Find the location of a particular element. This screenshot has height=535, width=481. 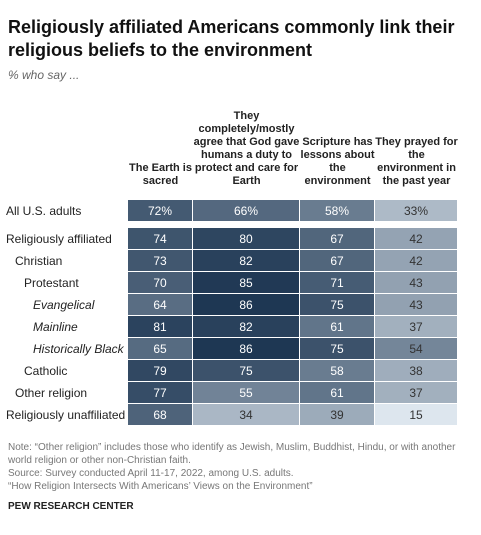

heat-cell: 71 is located at coordinates (337, 282).